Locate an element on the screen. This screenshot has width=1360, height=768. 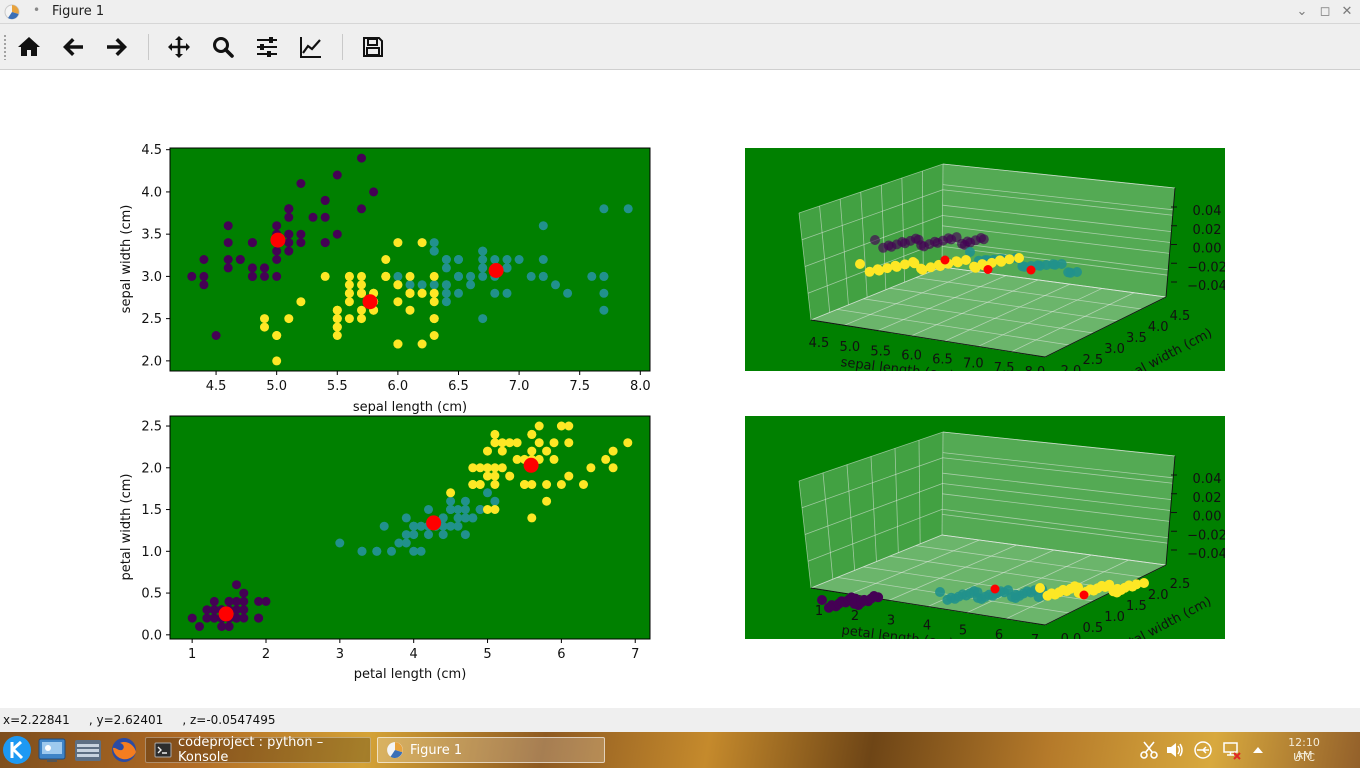
pan-button is located at coordinates (179, 47).